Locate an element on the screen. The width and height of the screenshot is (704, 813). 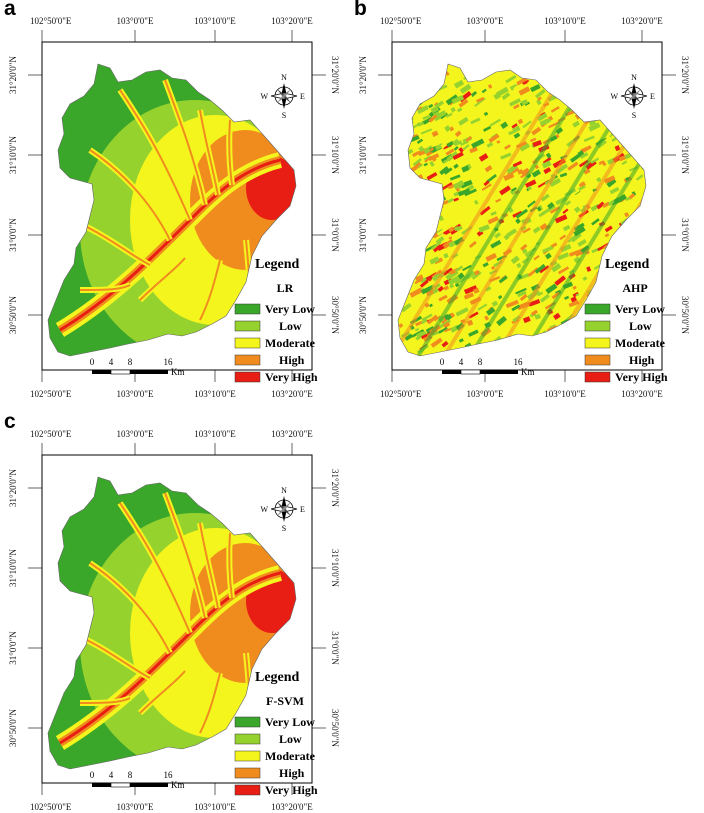
scale-tick-label: 16 is located at coordinates (169, 362).